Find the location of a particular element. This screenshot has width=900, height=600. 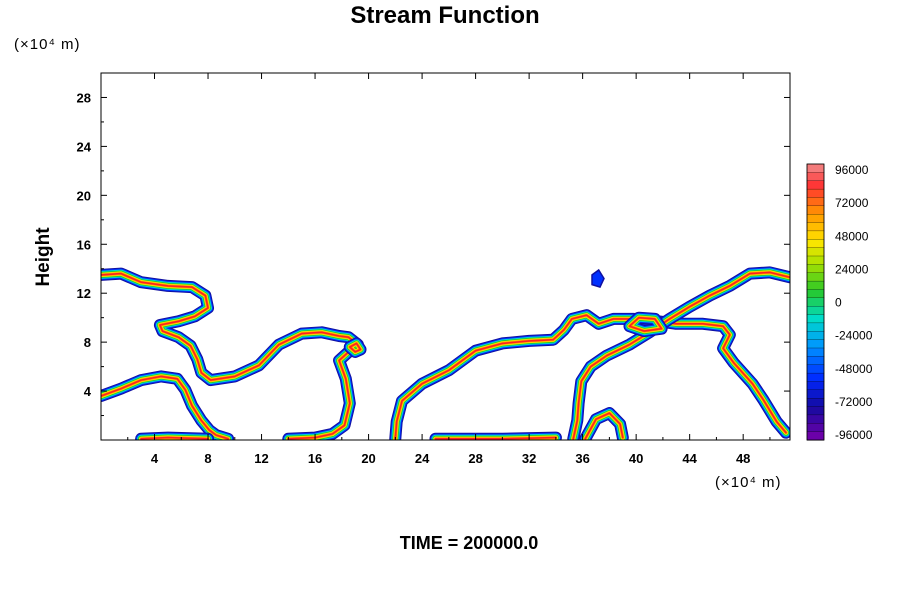

x-tick-label: 36 is located at coordinates (582, 458).